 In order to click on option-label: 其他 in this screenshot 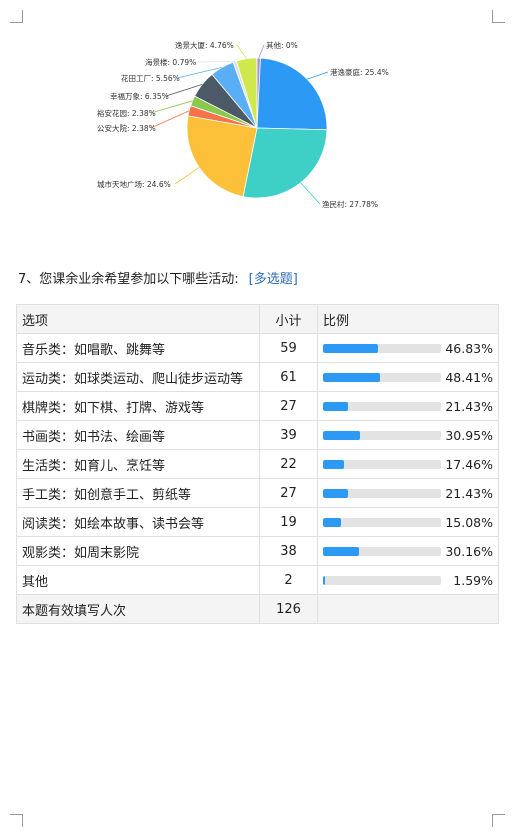, I will do `click(138, 580)`.